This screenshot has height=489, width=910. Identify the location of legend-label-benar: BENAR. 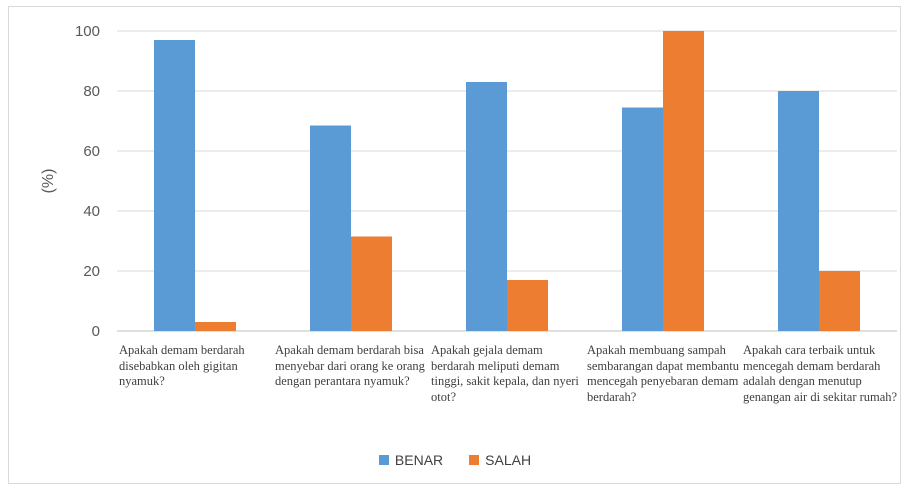
(419, 460).